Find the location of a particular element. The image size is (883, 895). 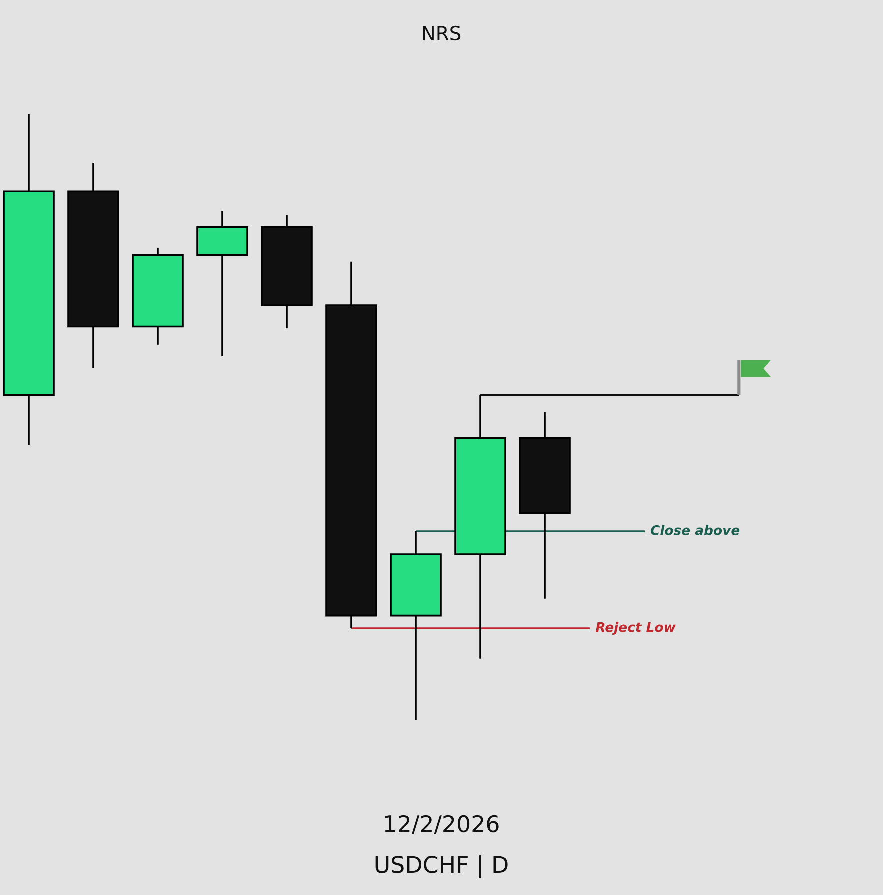

text: 12/2/2026 is located at coordinates (442, 824).